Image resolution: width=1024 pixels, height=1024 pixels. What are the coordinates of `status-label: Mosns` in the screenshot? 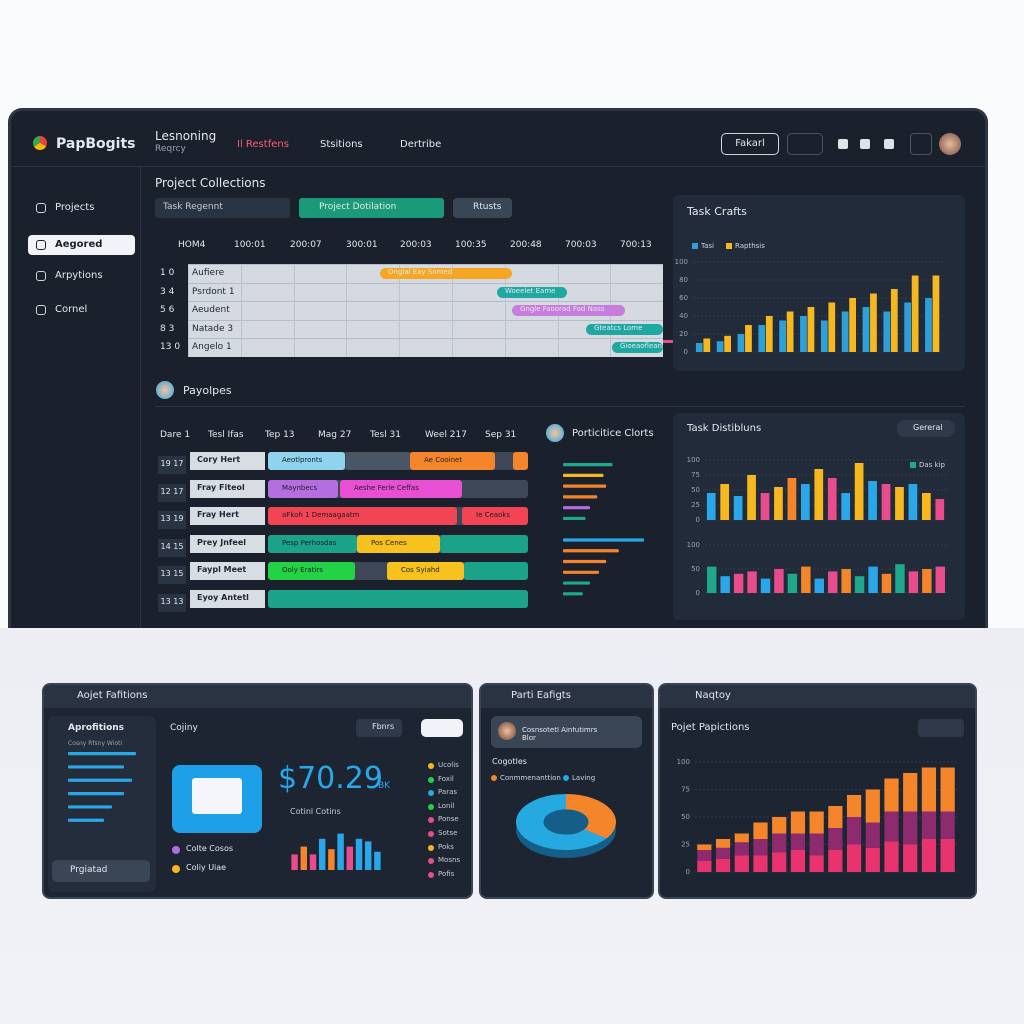 It's located at (449, 860).